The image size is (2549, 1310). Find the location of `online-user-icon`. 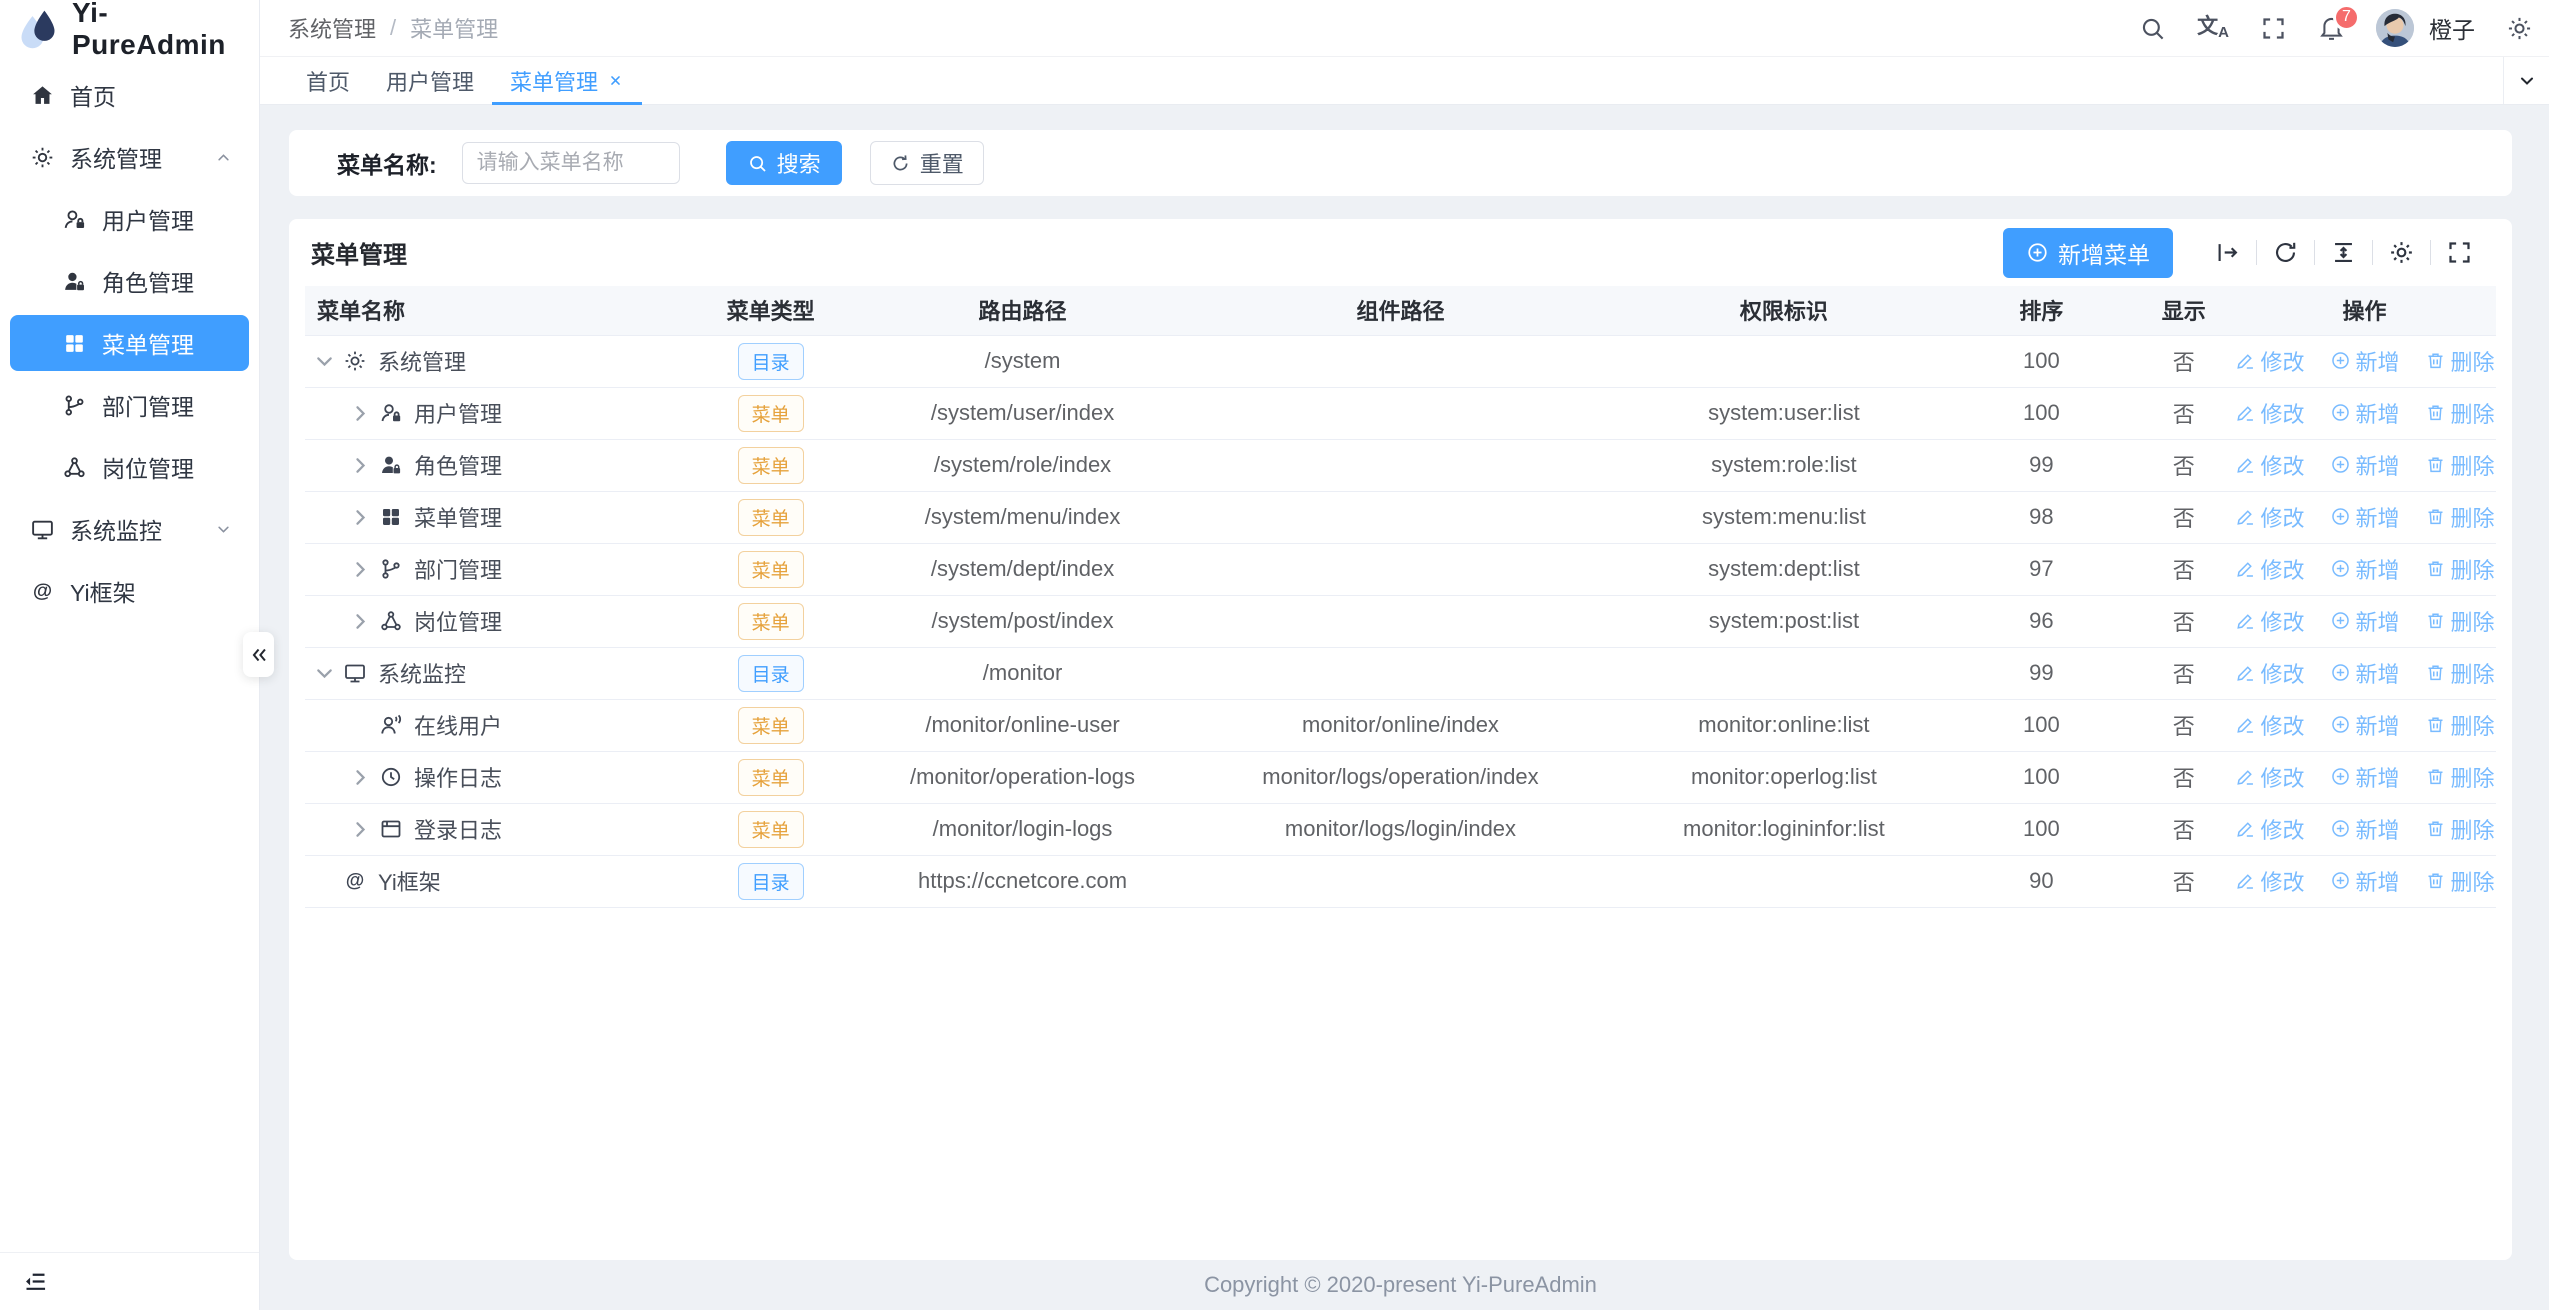

online-user-icon is located at coordinates (391, 725).